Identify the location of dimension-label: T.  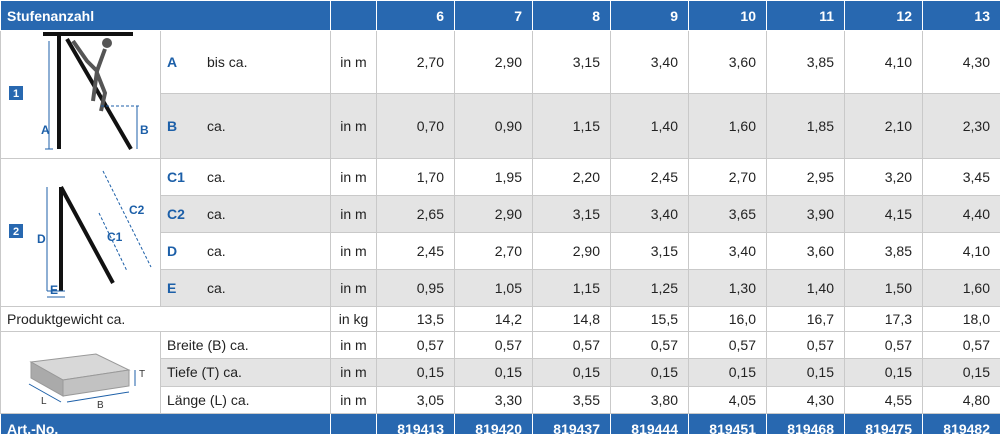
(142, 374).